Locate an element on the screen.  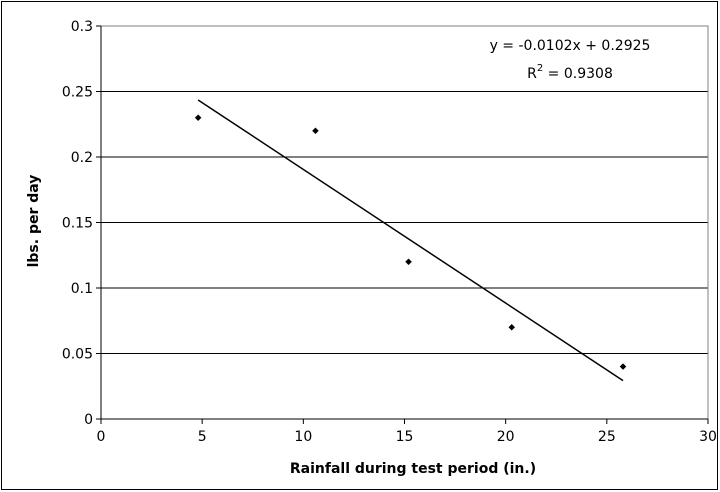
x-axis-title: Rainfall during test period (in.) is located at coordinates (413, 469).